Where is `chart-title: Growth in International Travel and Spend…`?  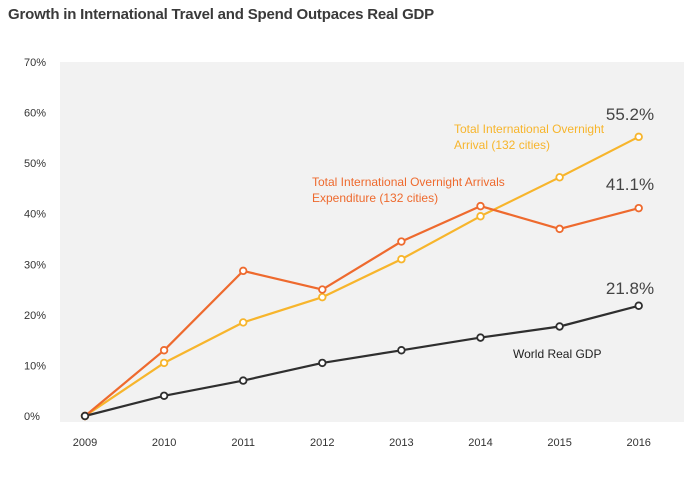 chart-title: Growth in International Travel and Spend… is located at coordinates (221, 14).